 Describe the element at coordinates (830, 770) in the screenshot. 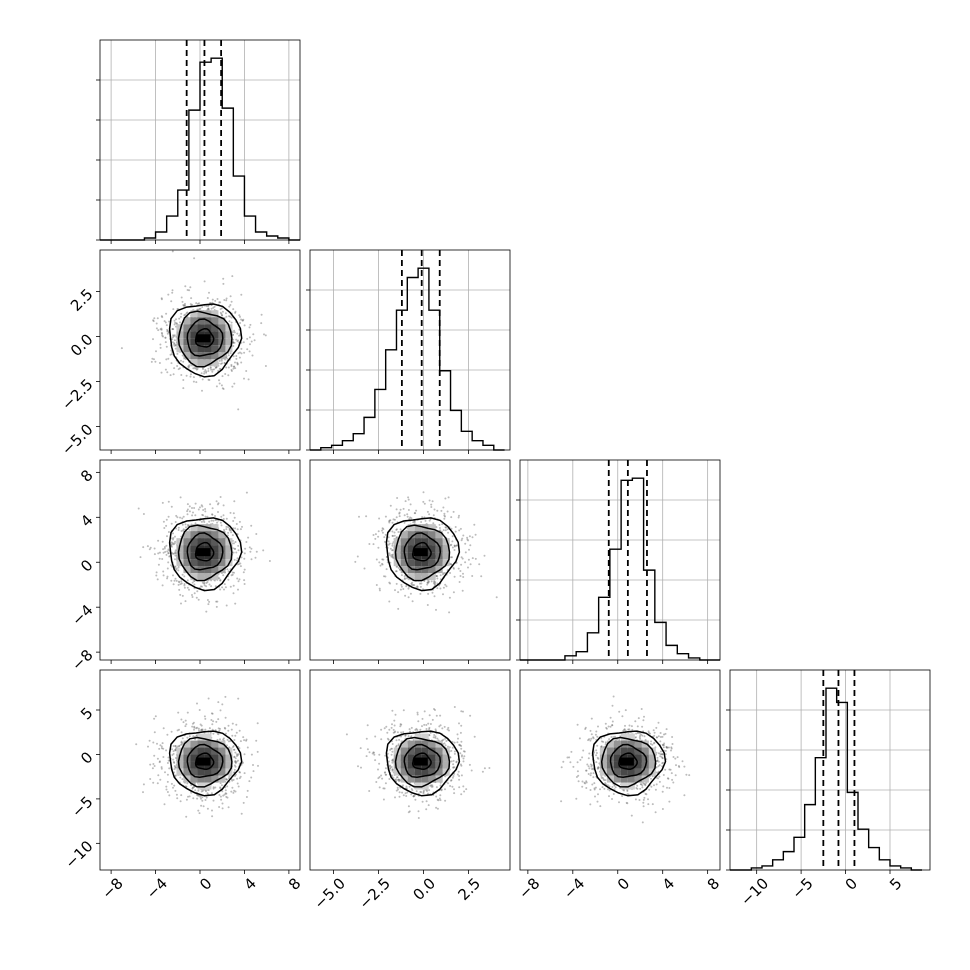

I see `panel-frame` at that location.